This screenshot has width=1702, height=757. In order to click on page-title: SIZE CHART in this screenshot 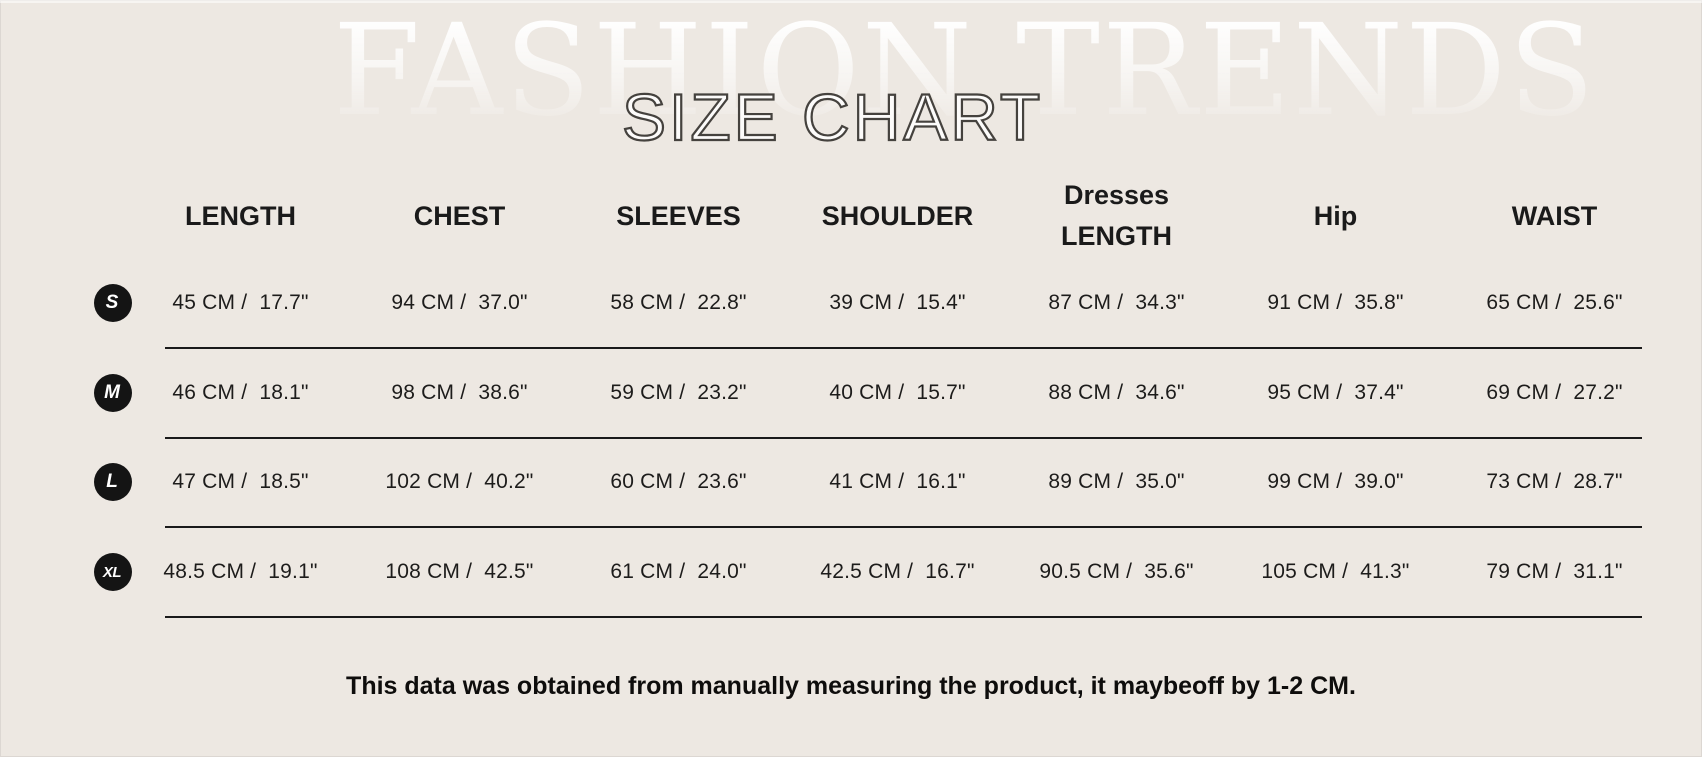, I will do `click(832, 117)`.